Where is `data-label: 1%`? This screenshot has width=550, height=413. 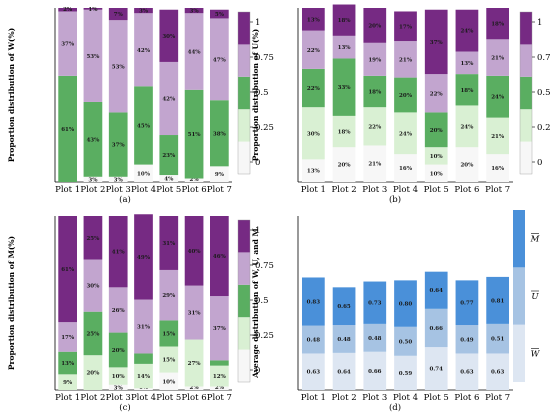 data-label: 1% is located at coordinates (93, 10).